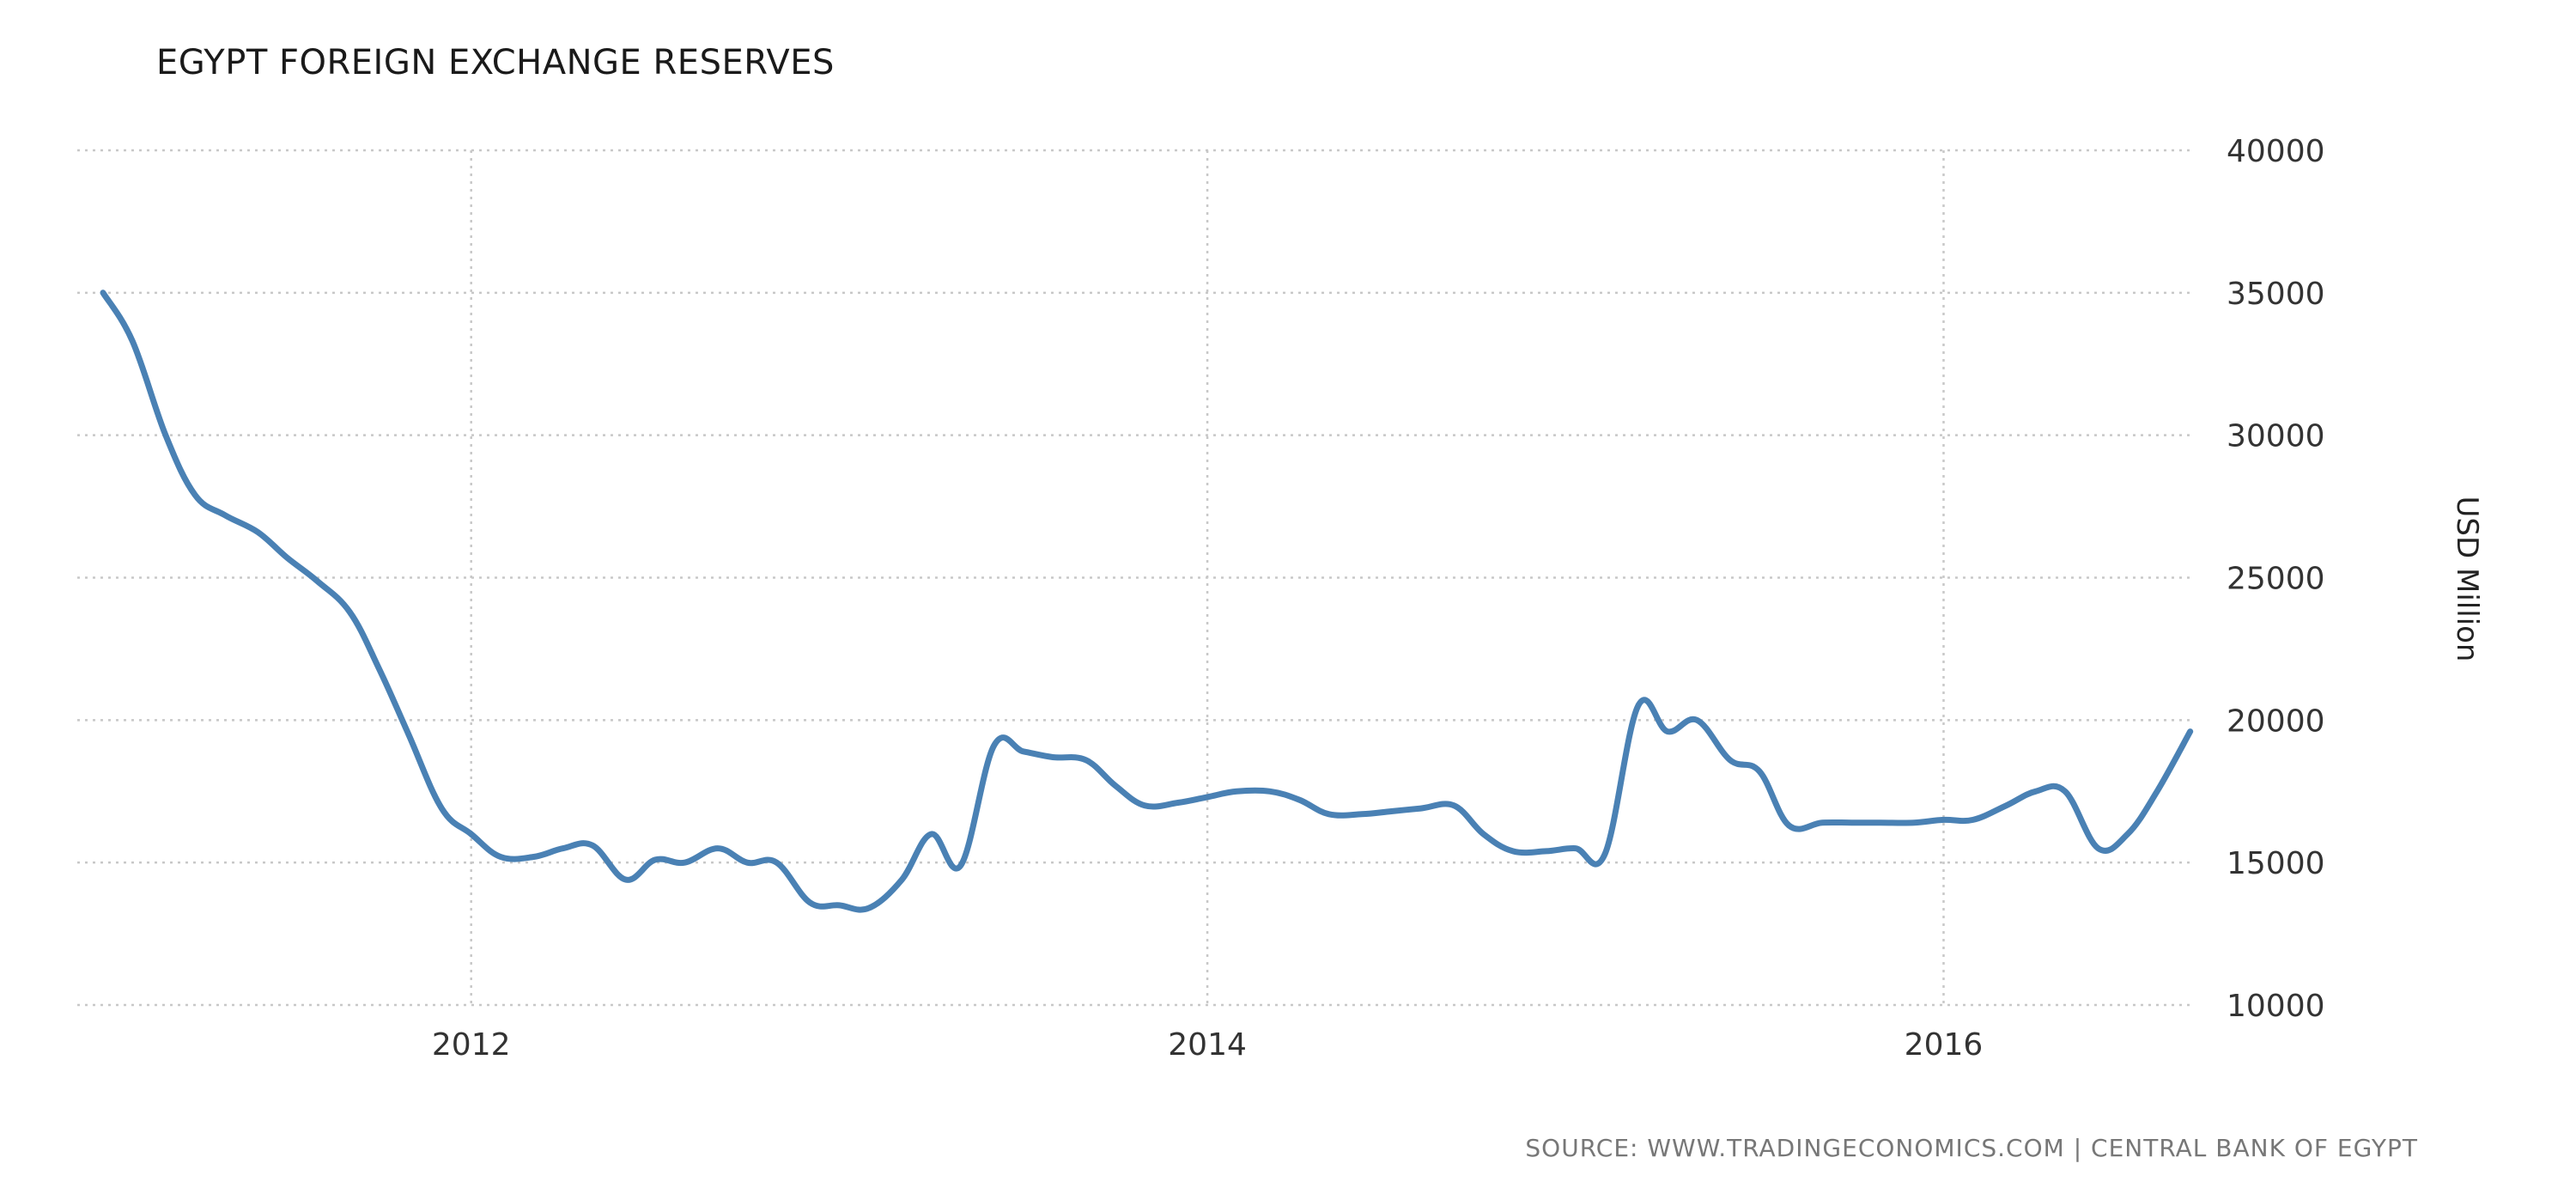 Image resolution: width=2576 pixels, height=1200 pixels. Describe the element at coordinates (1945, 1045) in the screenshot. I see `x-tick-label: 2016` at that location.